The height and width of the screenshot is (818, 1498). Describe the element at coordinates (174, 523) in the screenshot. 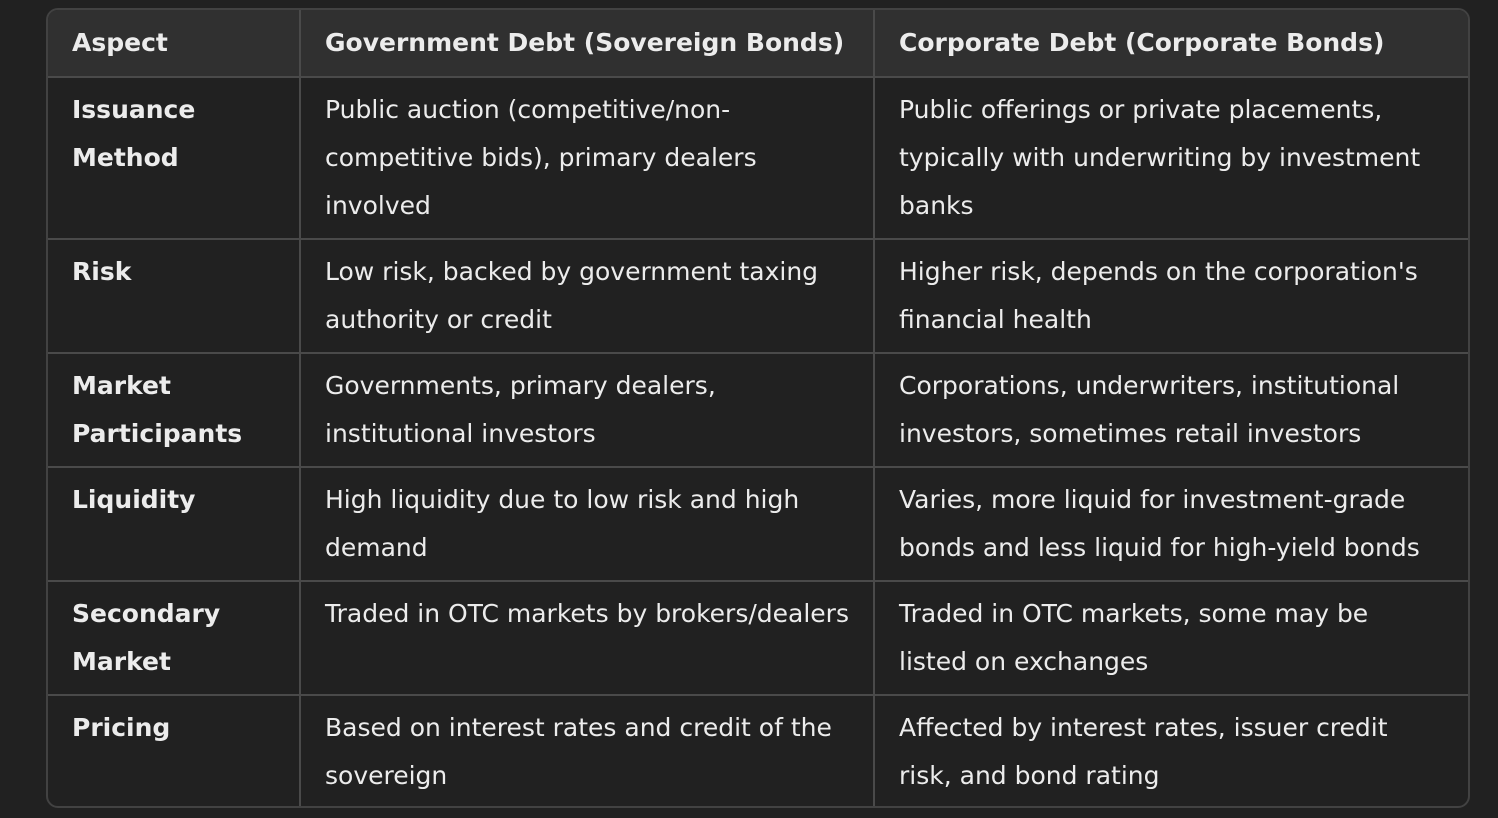

I see `aspect-cell: Liquidity` at that location.